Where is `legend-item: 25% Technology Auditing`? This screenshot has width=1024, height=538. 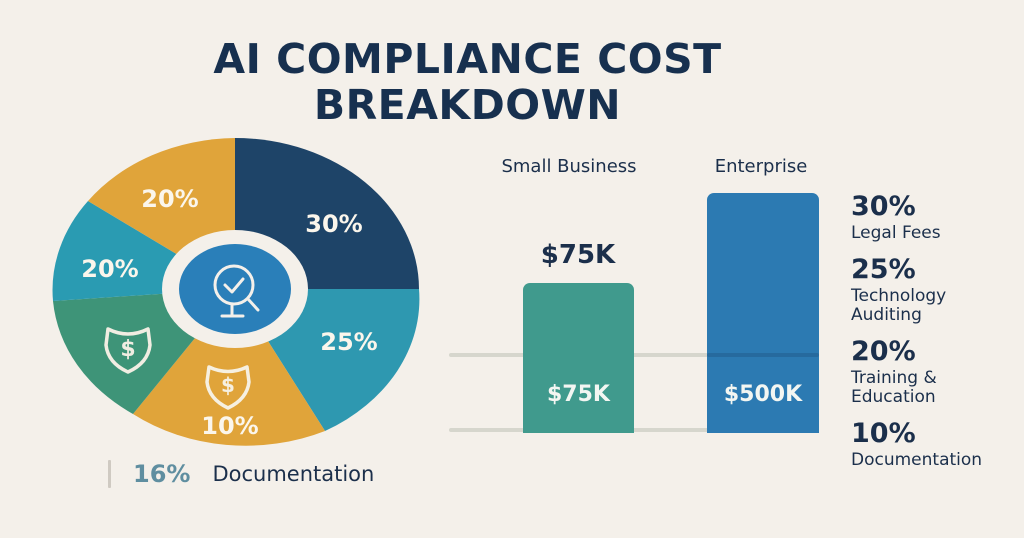
legend-item: 25% Technology Auditing is located at coordinates (936, 290).